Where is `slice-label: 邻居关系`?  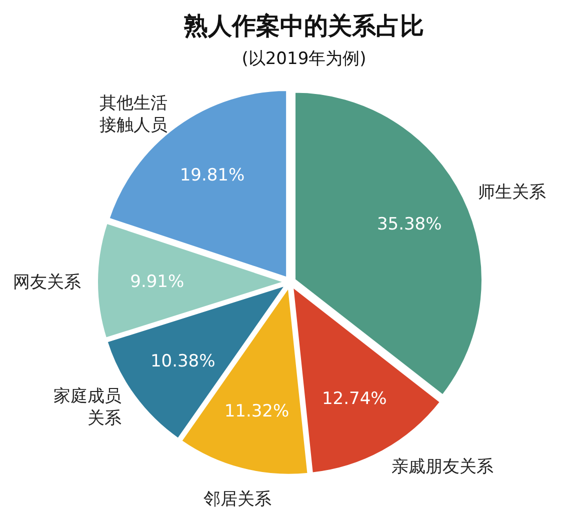
slice-label: 邻居关系 is located at coordinates (238, 499).